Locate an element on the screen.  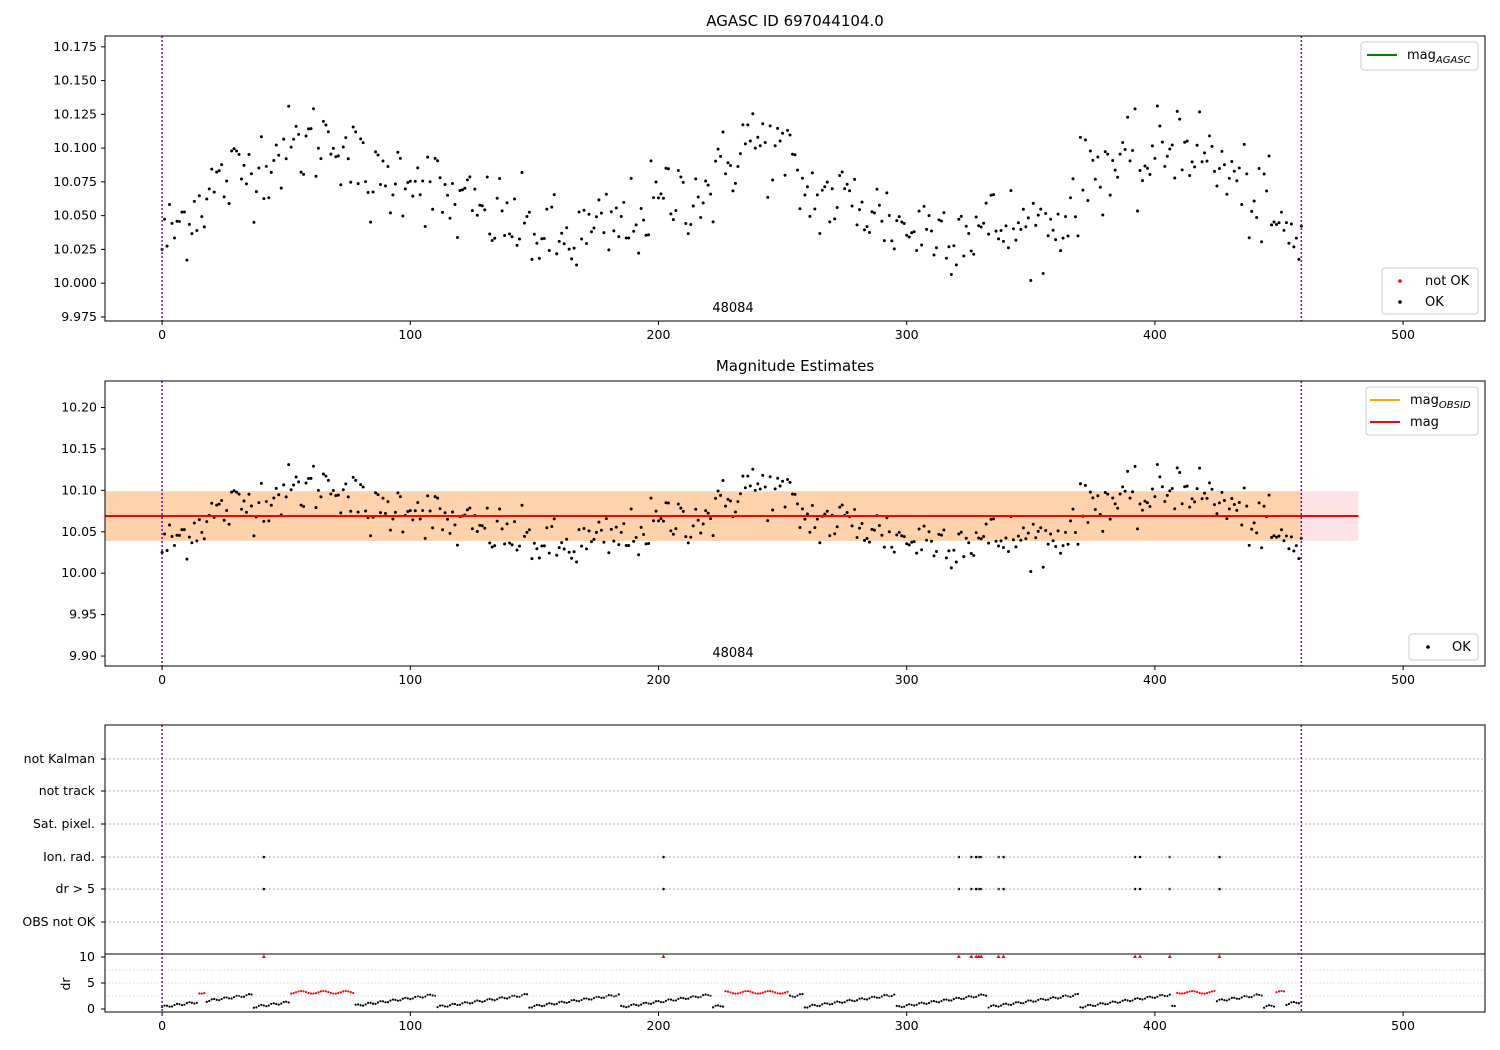
legend-line-label: mag is located at coordinates (1424, 422).